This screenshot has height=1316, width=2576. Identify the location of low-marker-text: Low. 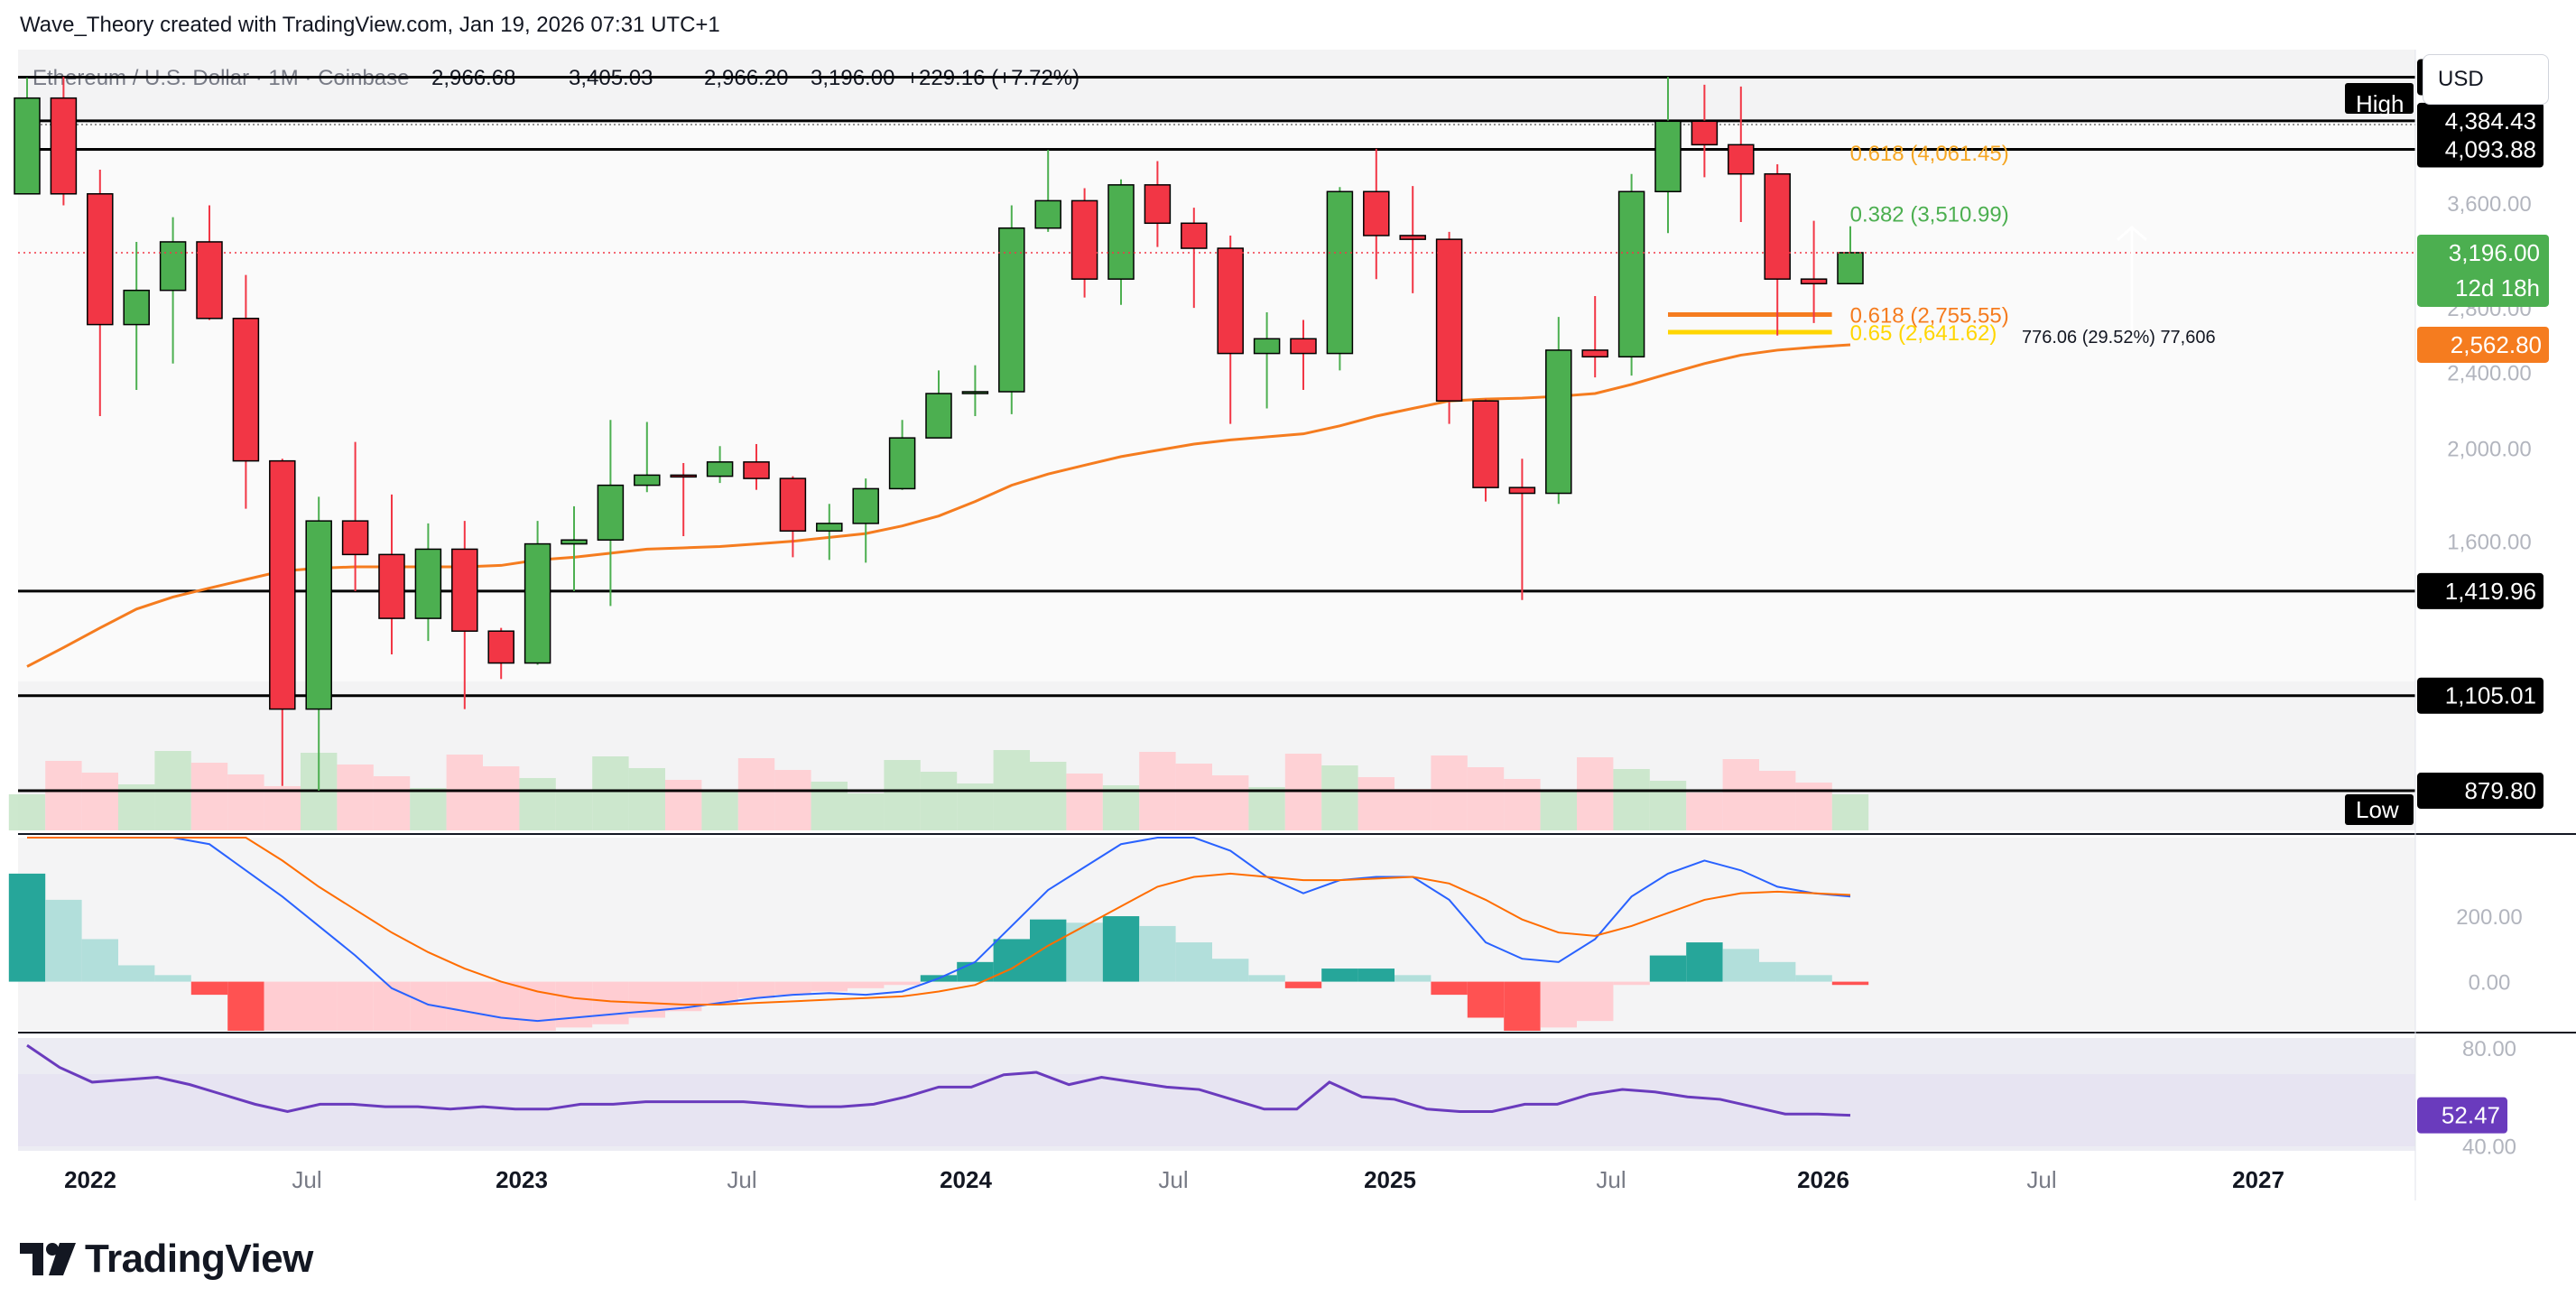
(2377, 809).